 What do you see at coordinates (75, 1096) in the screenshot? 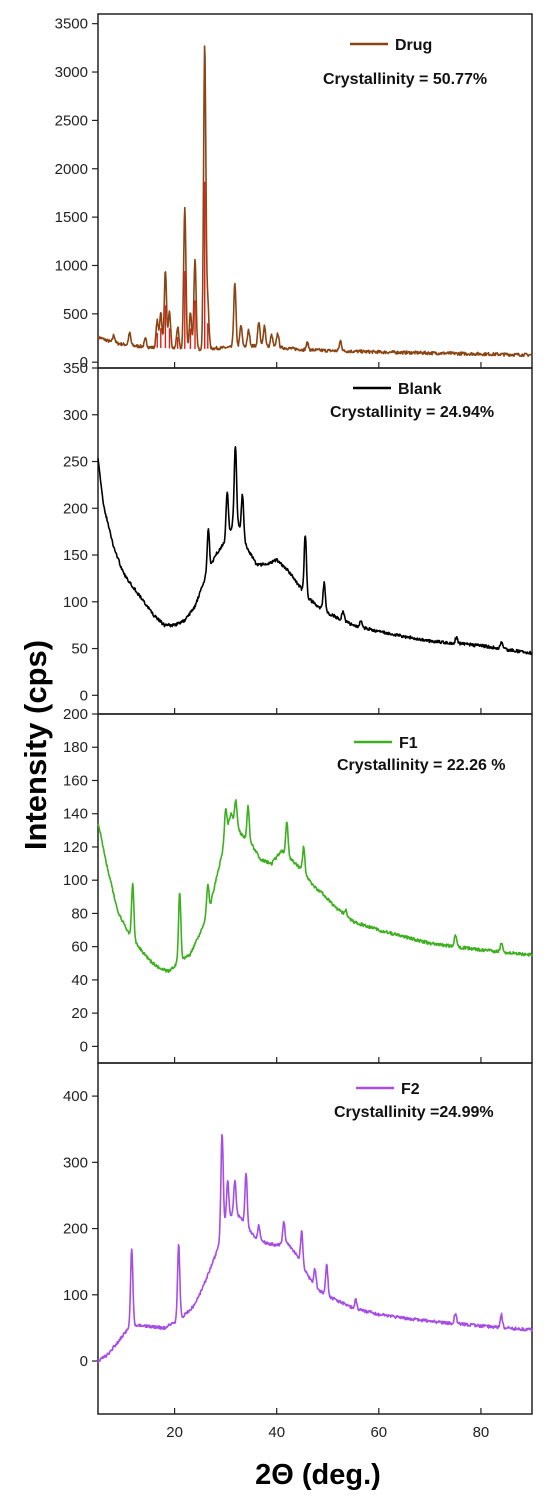
I see `y-tick-label: 400` at bounding box center [75, 1096].